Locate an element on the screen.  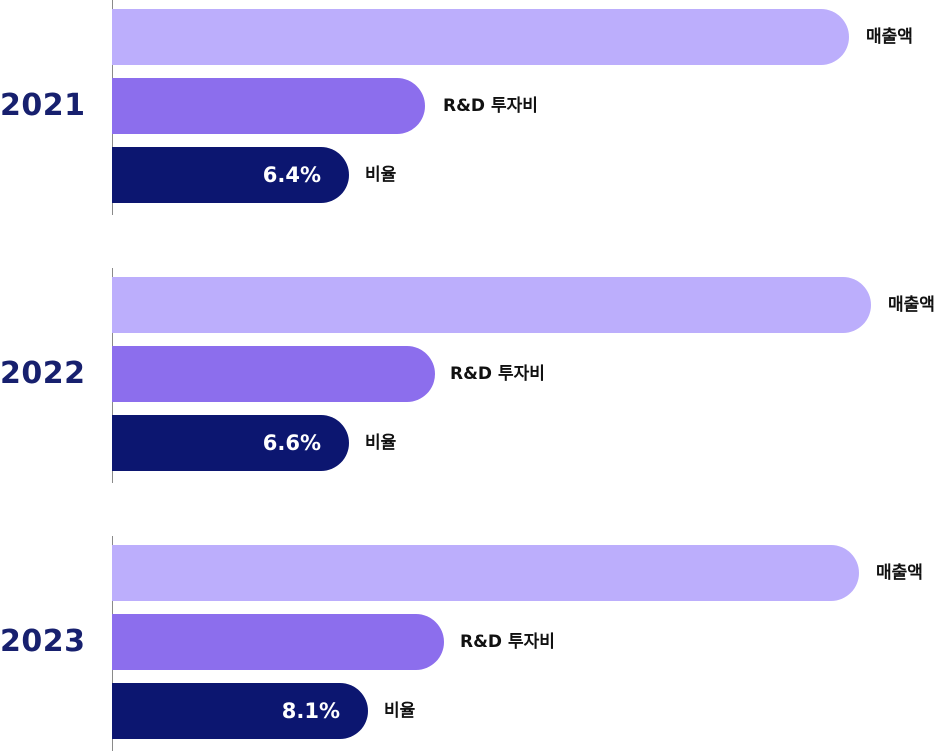
ratio-bar: 8.1% is located at coordinates (240, 711).